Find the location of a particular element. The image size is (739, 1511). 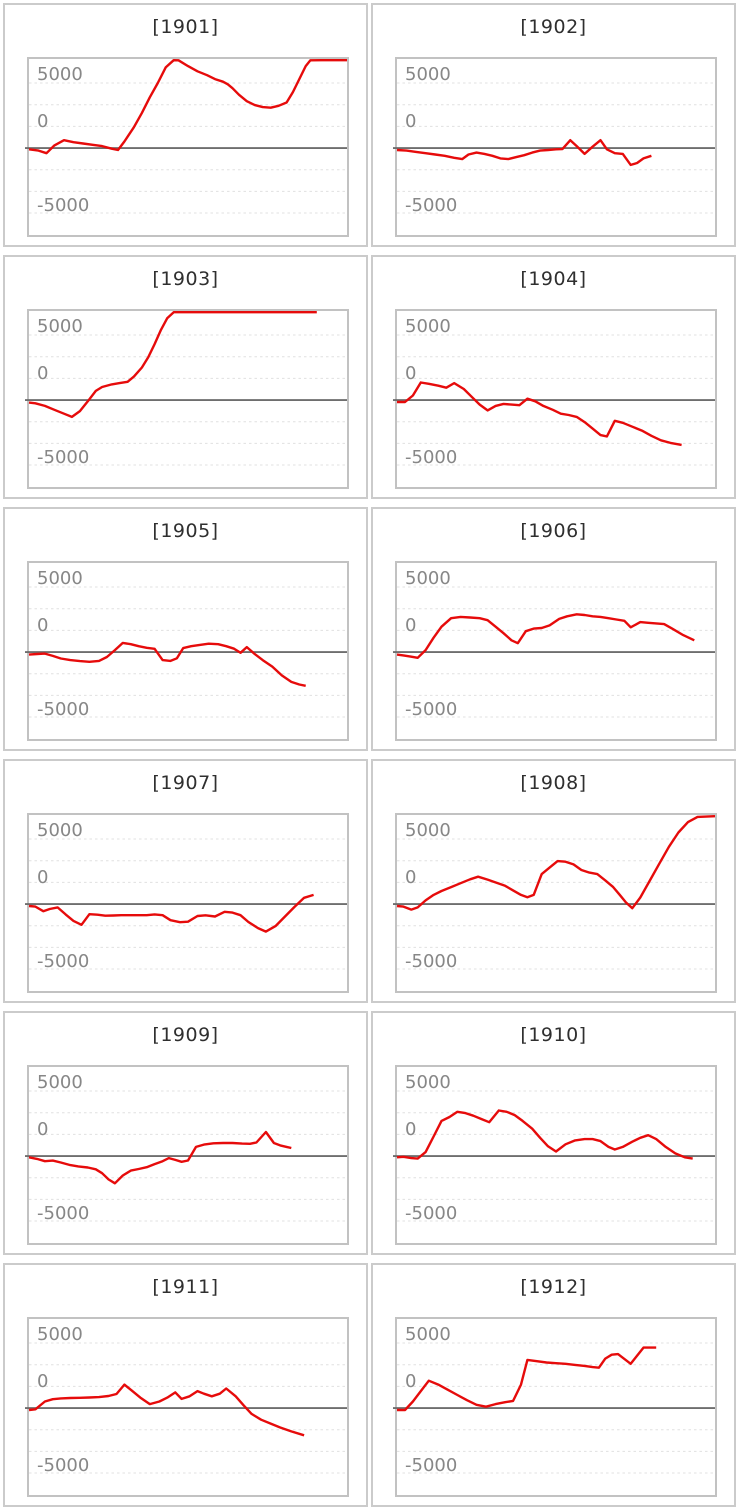

chart-title: [1909] is located at coordinates (185, 1035).